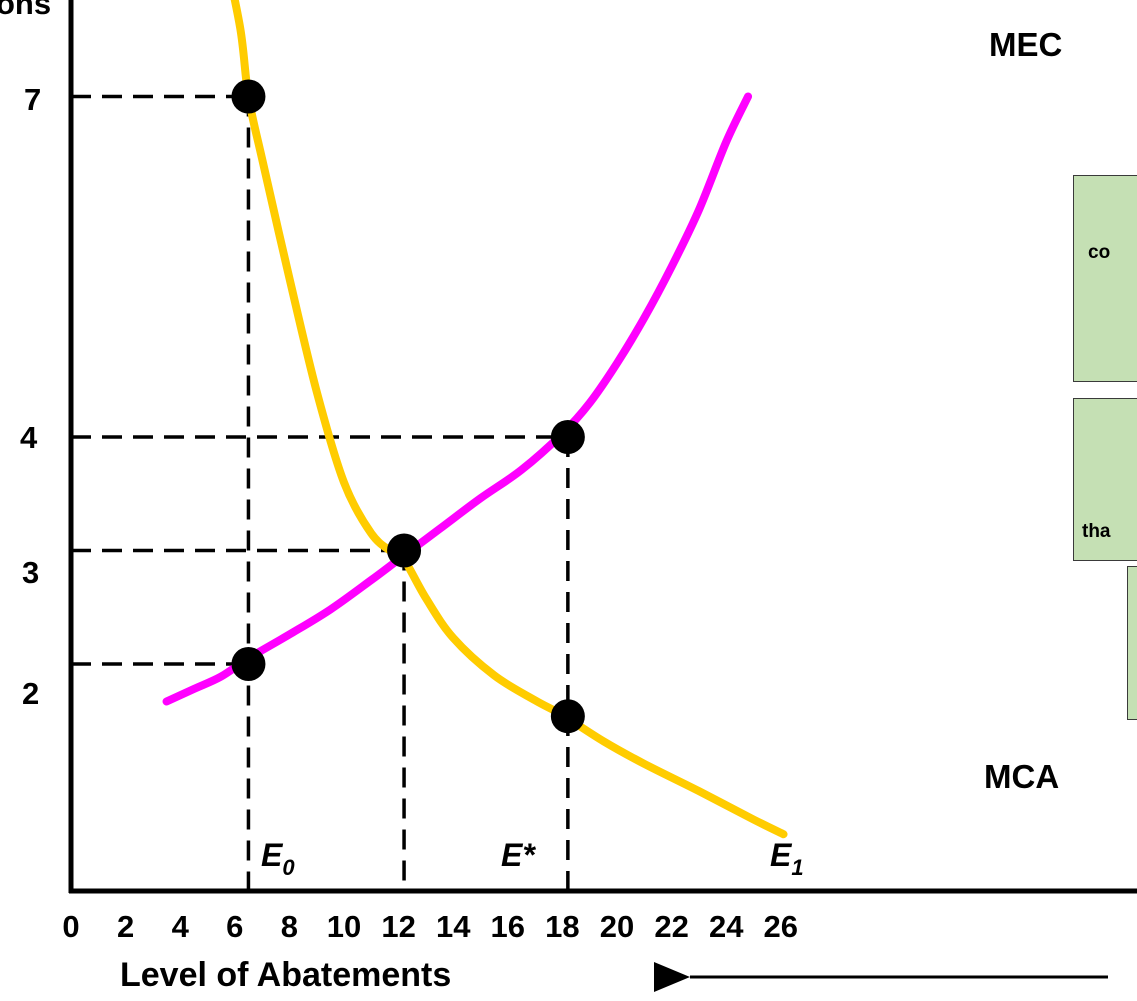  Describe the element at coordinates (29, 437) in the screenshot. I see `y-tick-label: 4` at that location.